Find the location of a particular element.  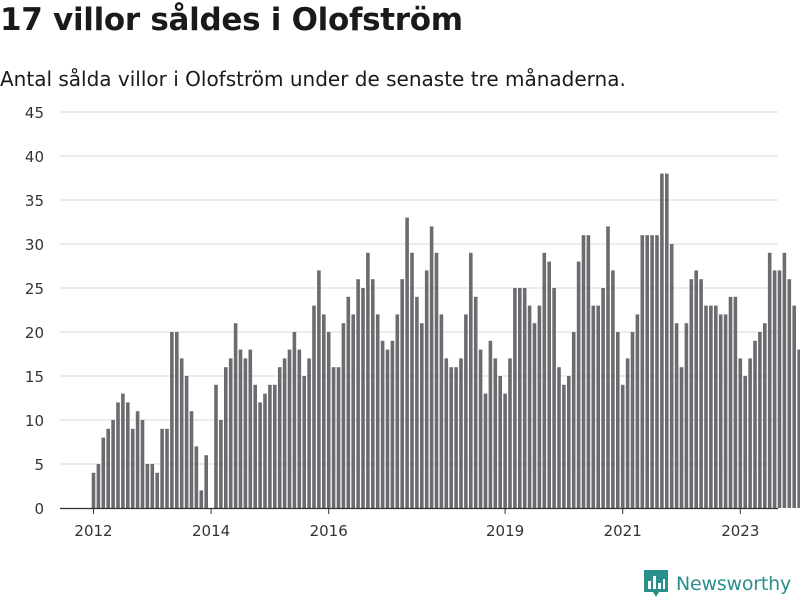

y-tick-label: 35 is located at coordinates (34, 201).